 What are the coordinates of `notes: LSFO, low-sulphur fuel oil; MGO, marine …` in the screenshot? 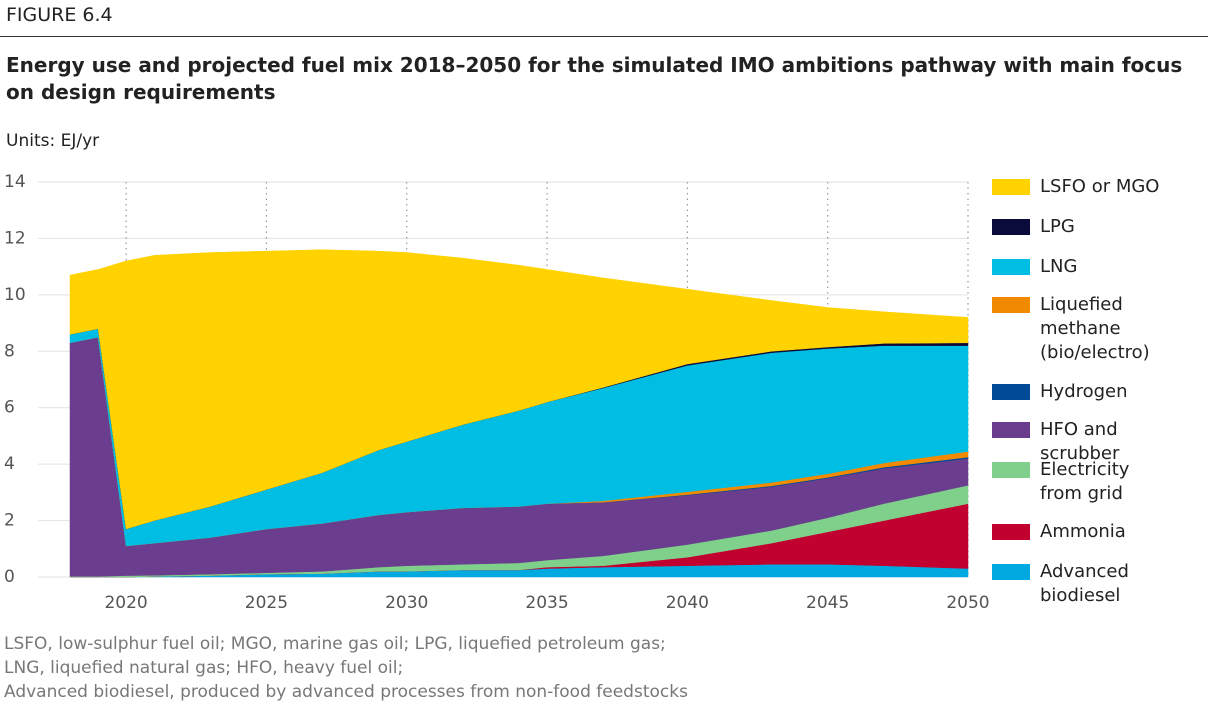 It's located at (346, 668).